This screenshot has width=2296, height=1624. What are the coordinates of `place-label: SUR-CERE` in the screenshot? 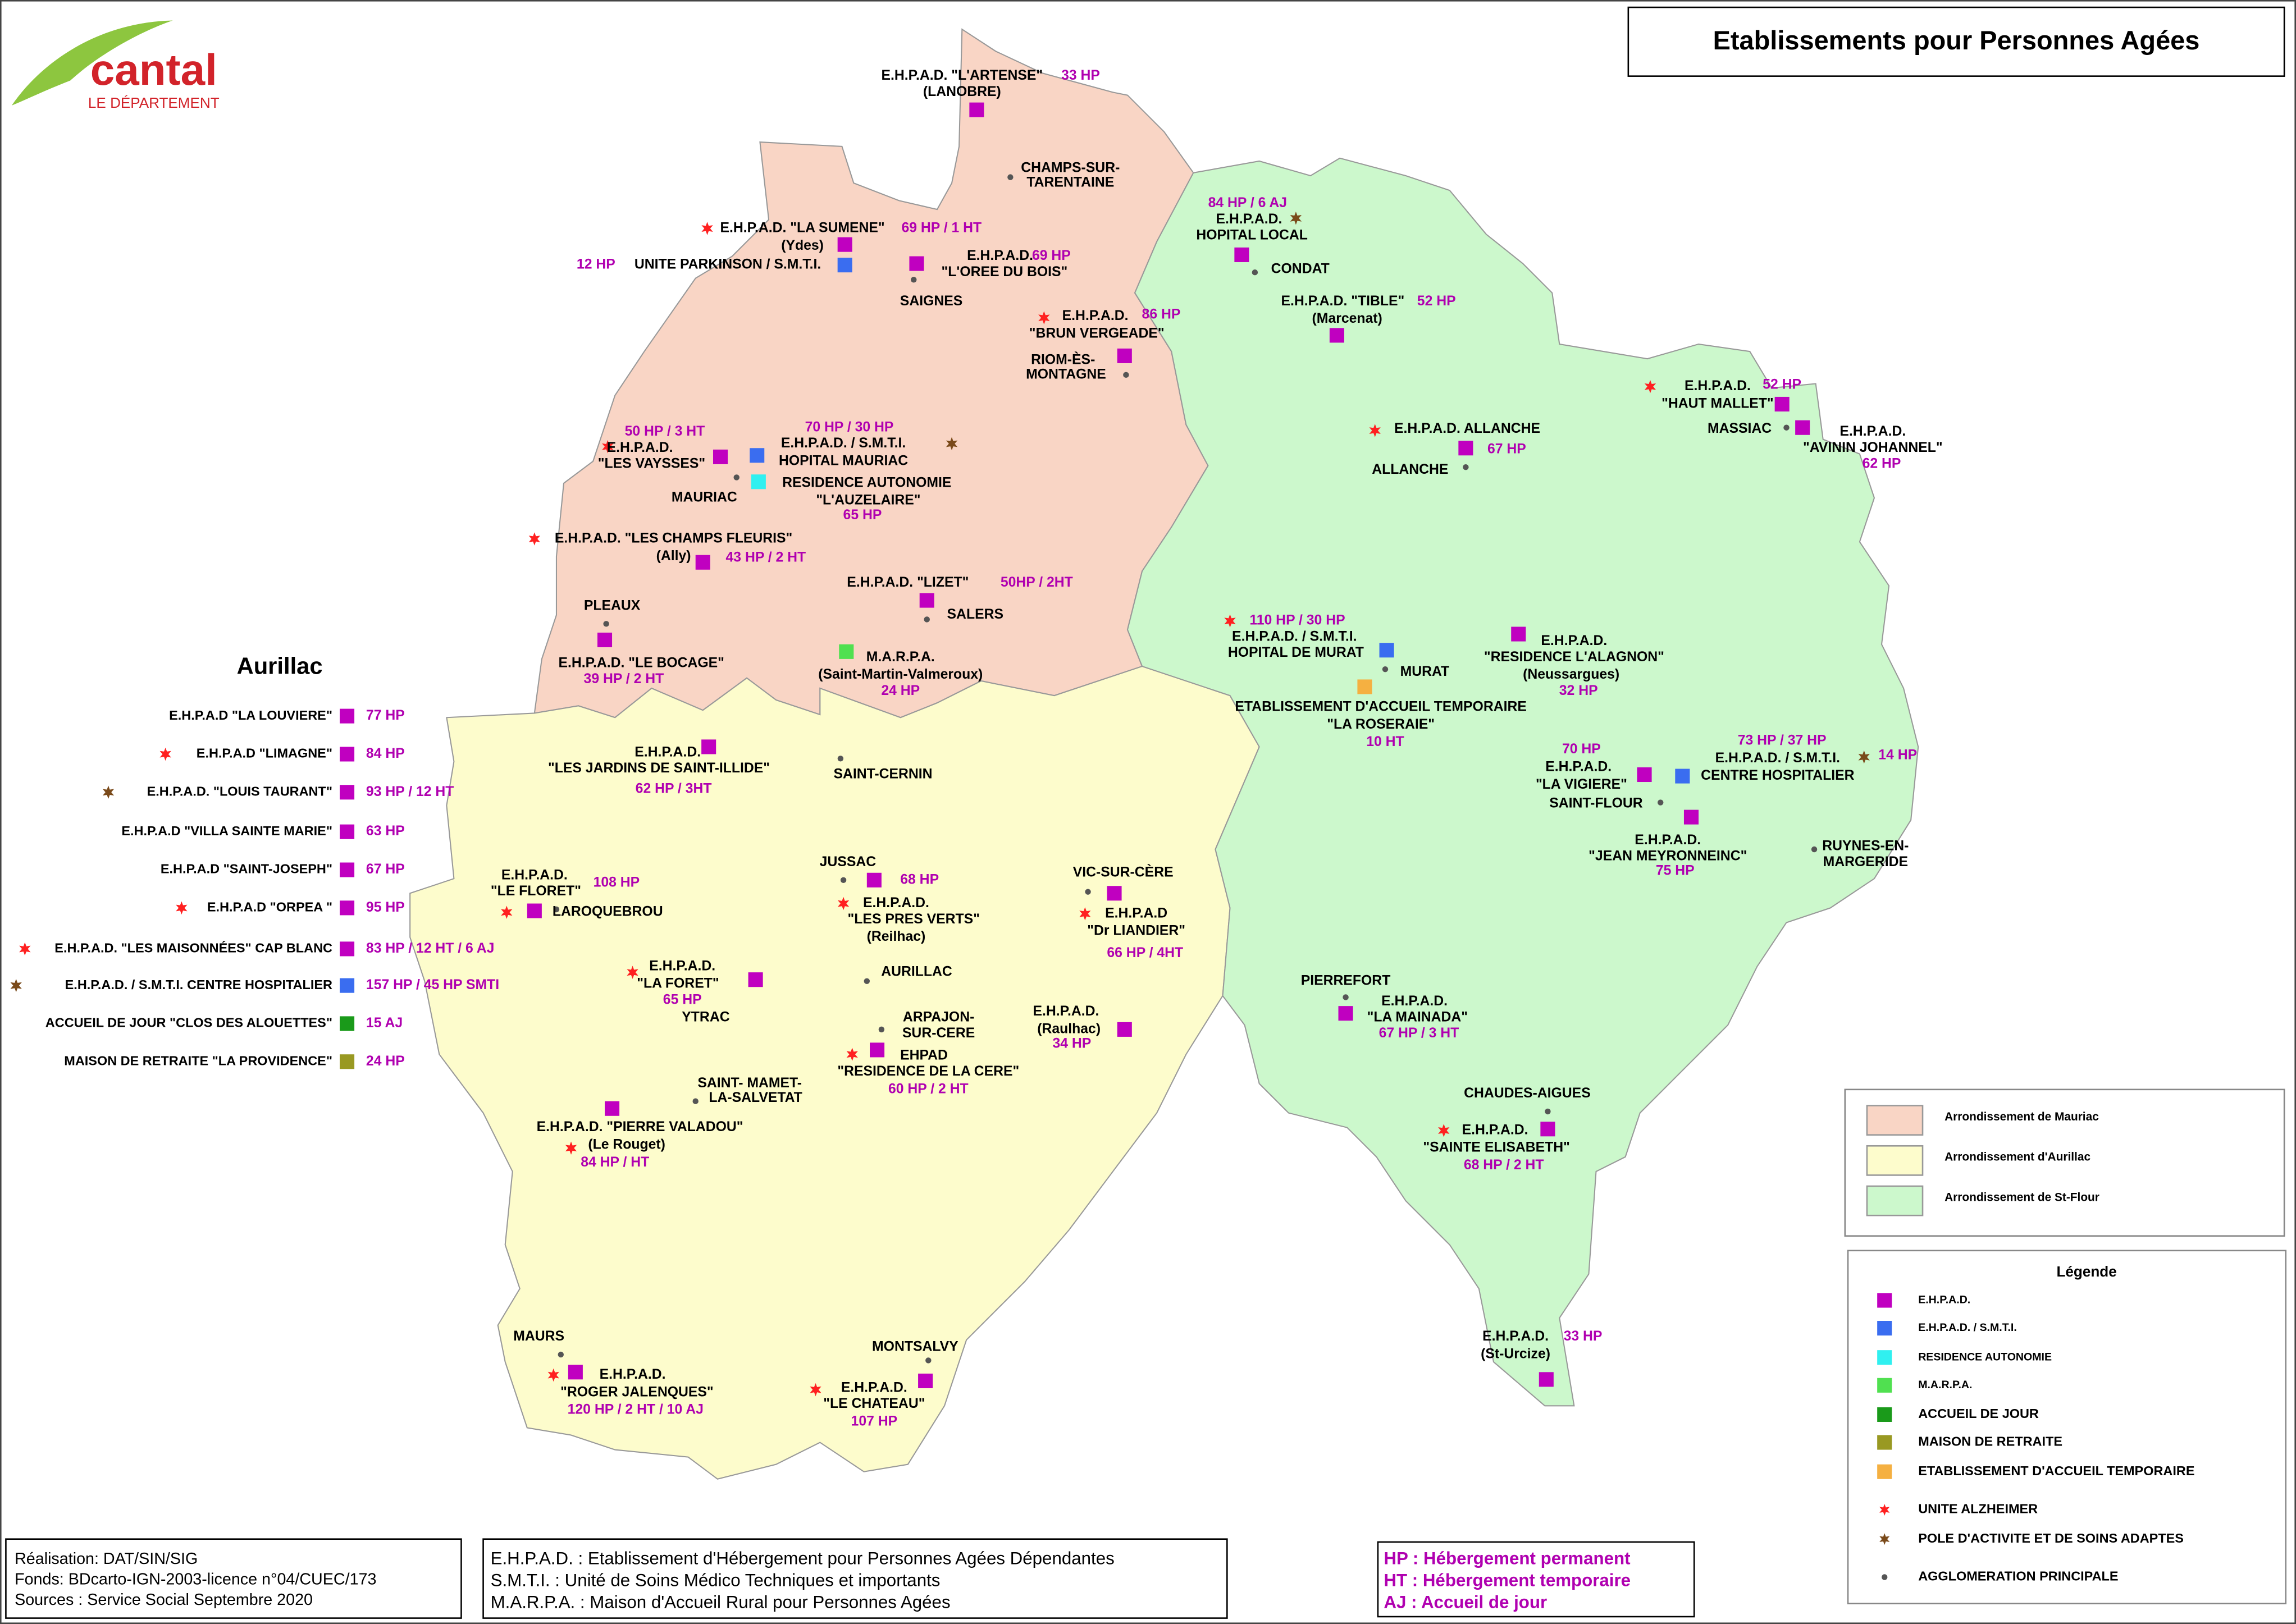 It's located at (939, 1033).